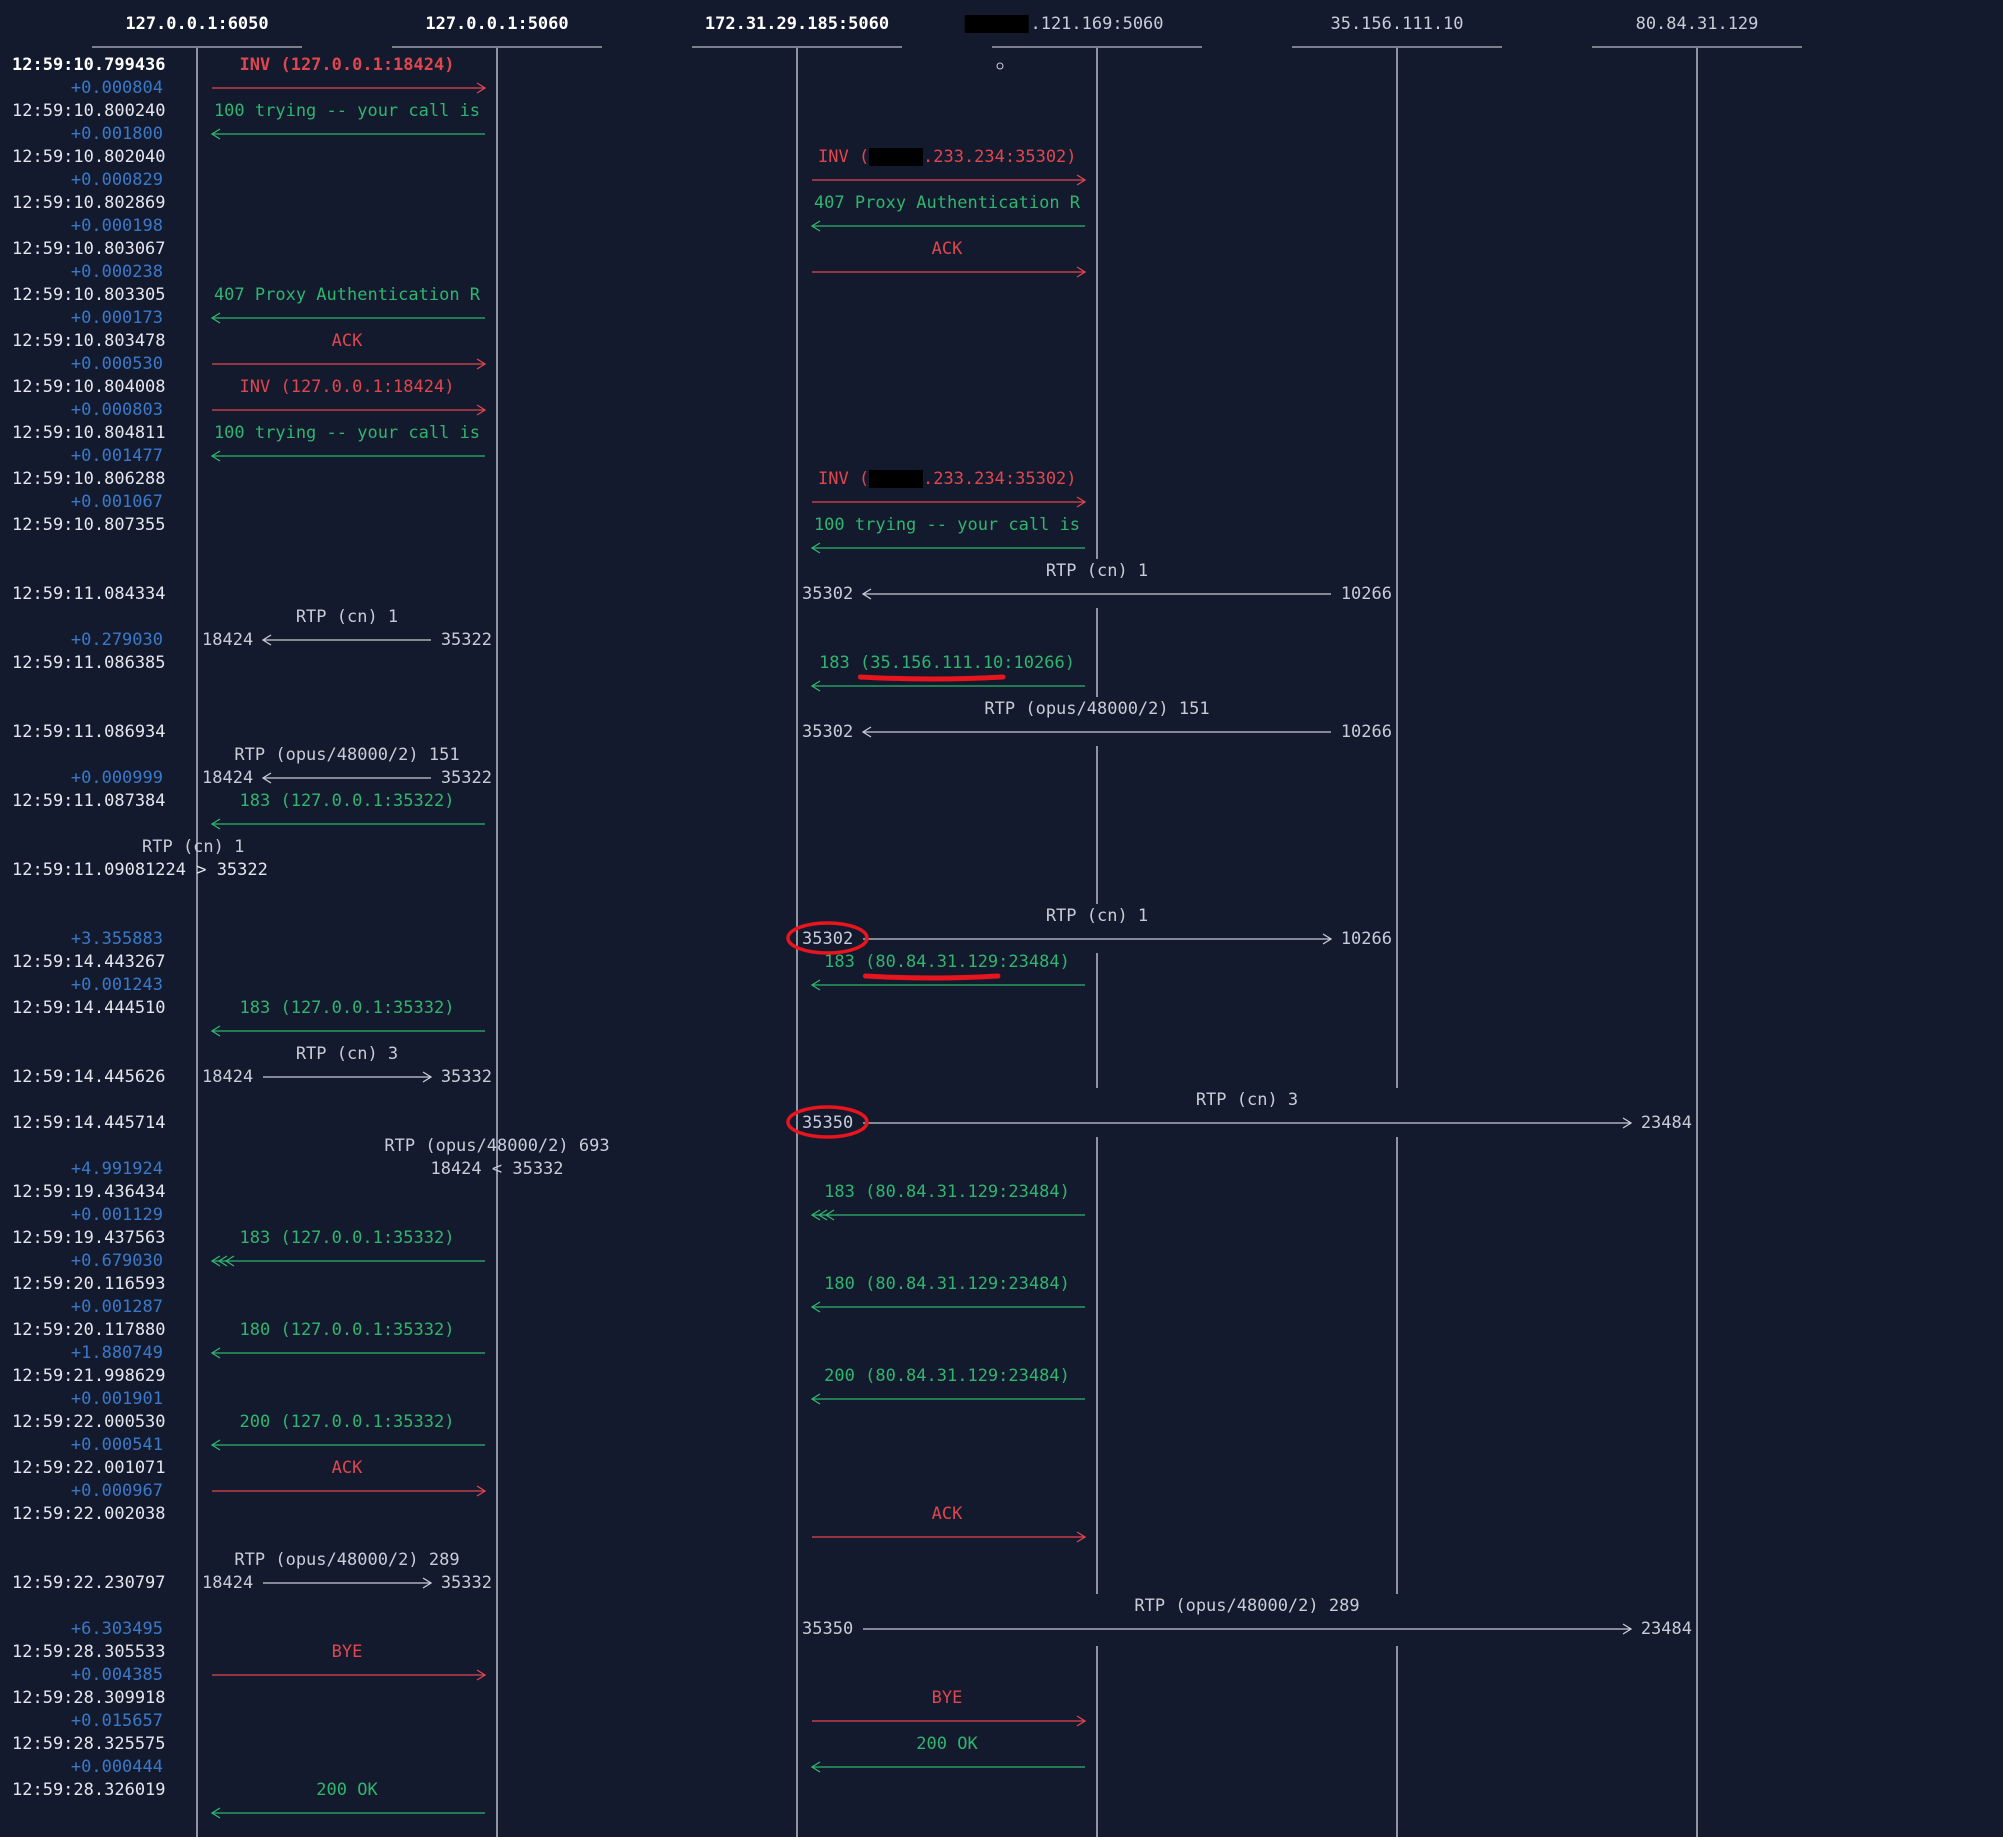 Image resolution: width=2003 pixels, height=1837 pixels. Describe the element at coordinates (347, 1238) in the screenshot. I see `message-label: 183 (127.0.0.1:35332)` at that location.